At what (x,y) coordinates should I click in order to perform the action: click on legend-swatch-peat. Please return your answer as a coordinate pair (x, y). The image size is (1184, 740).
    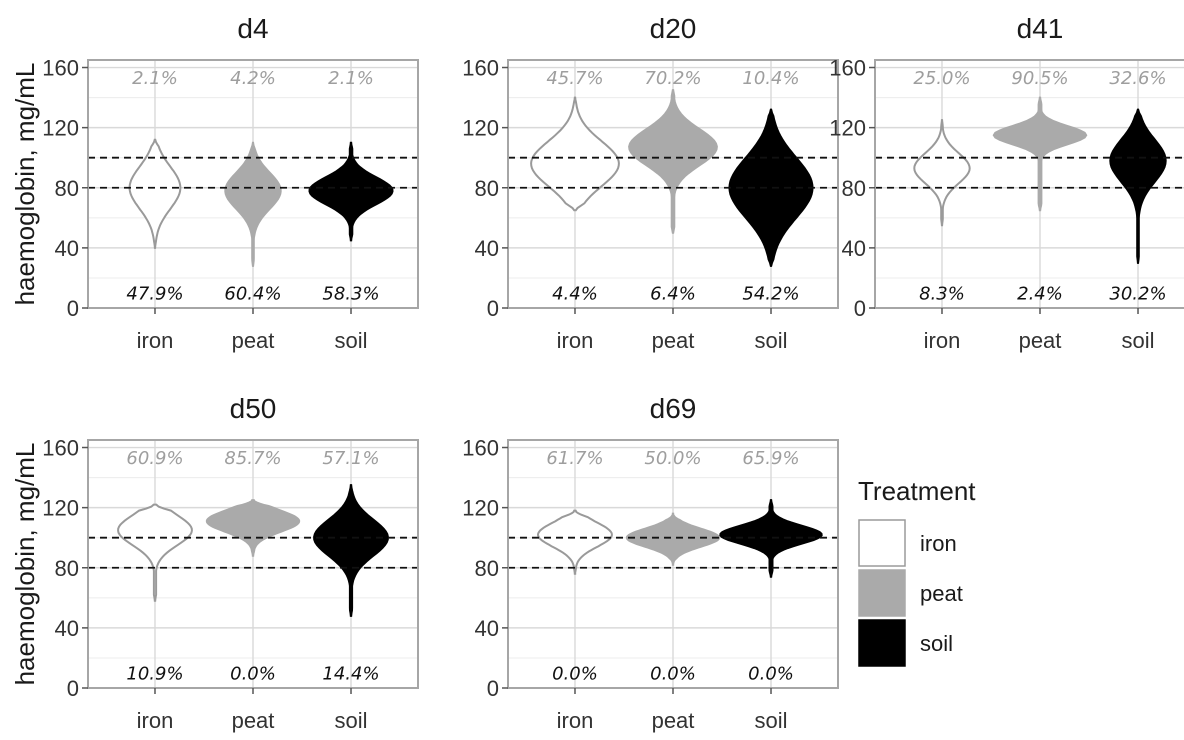
    Looking at the image, I should click on (882, 593).